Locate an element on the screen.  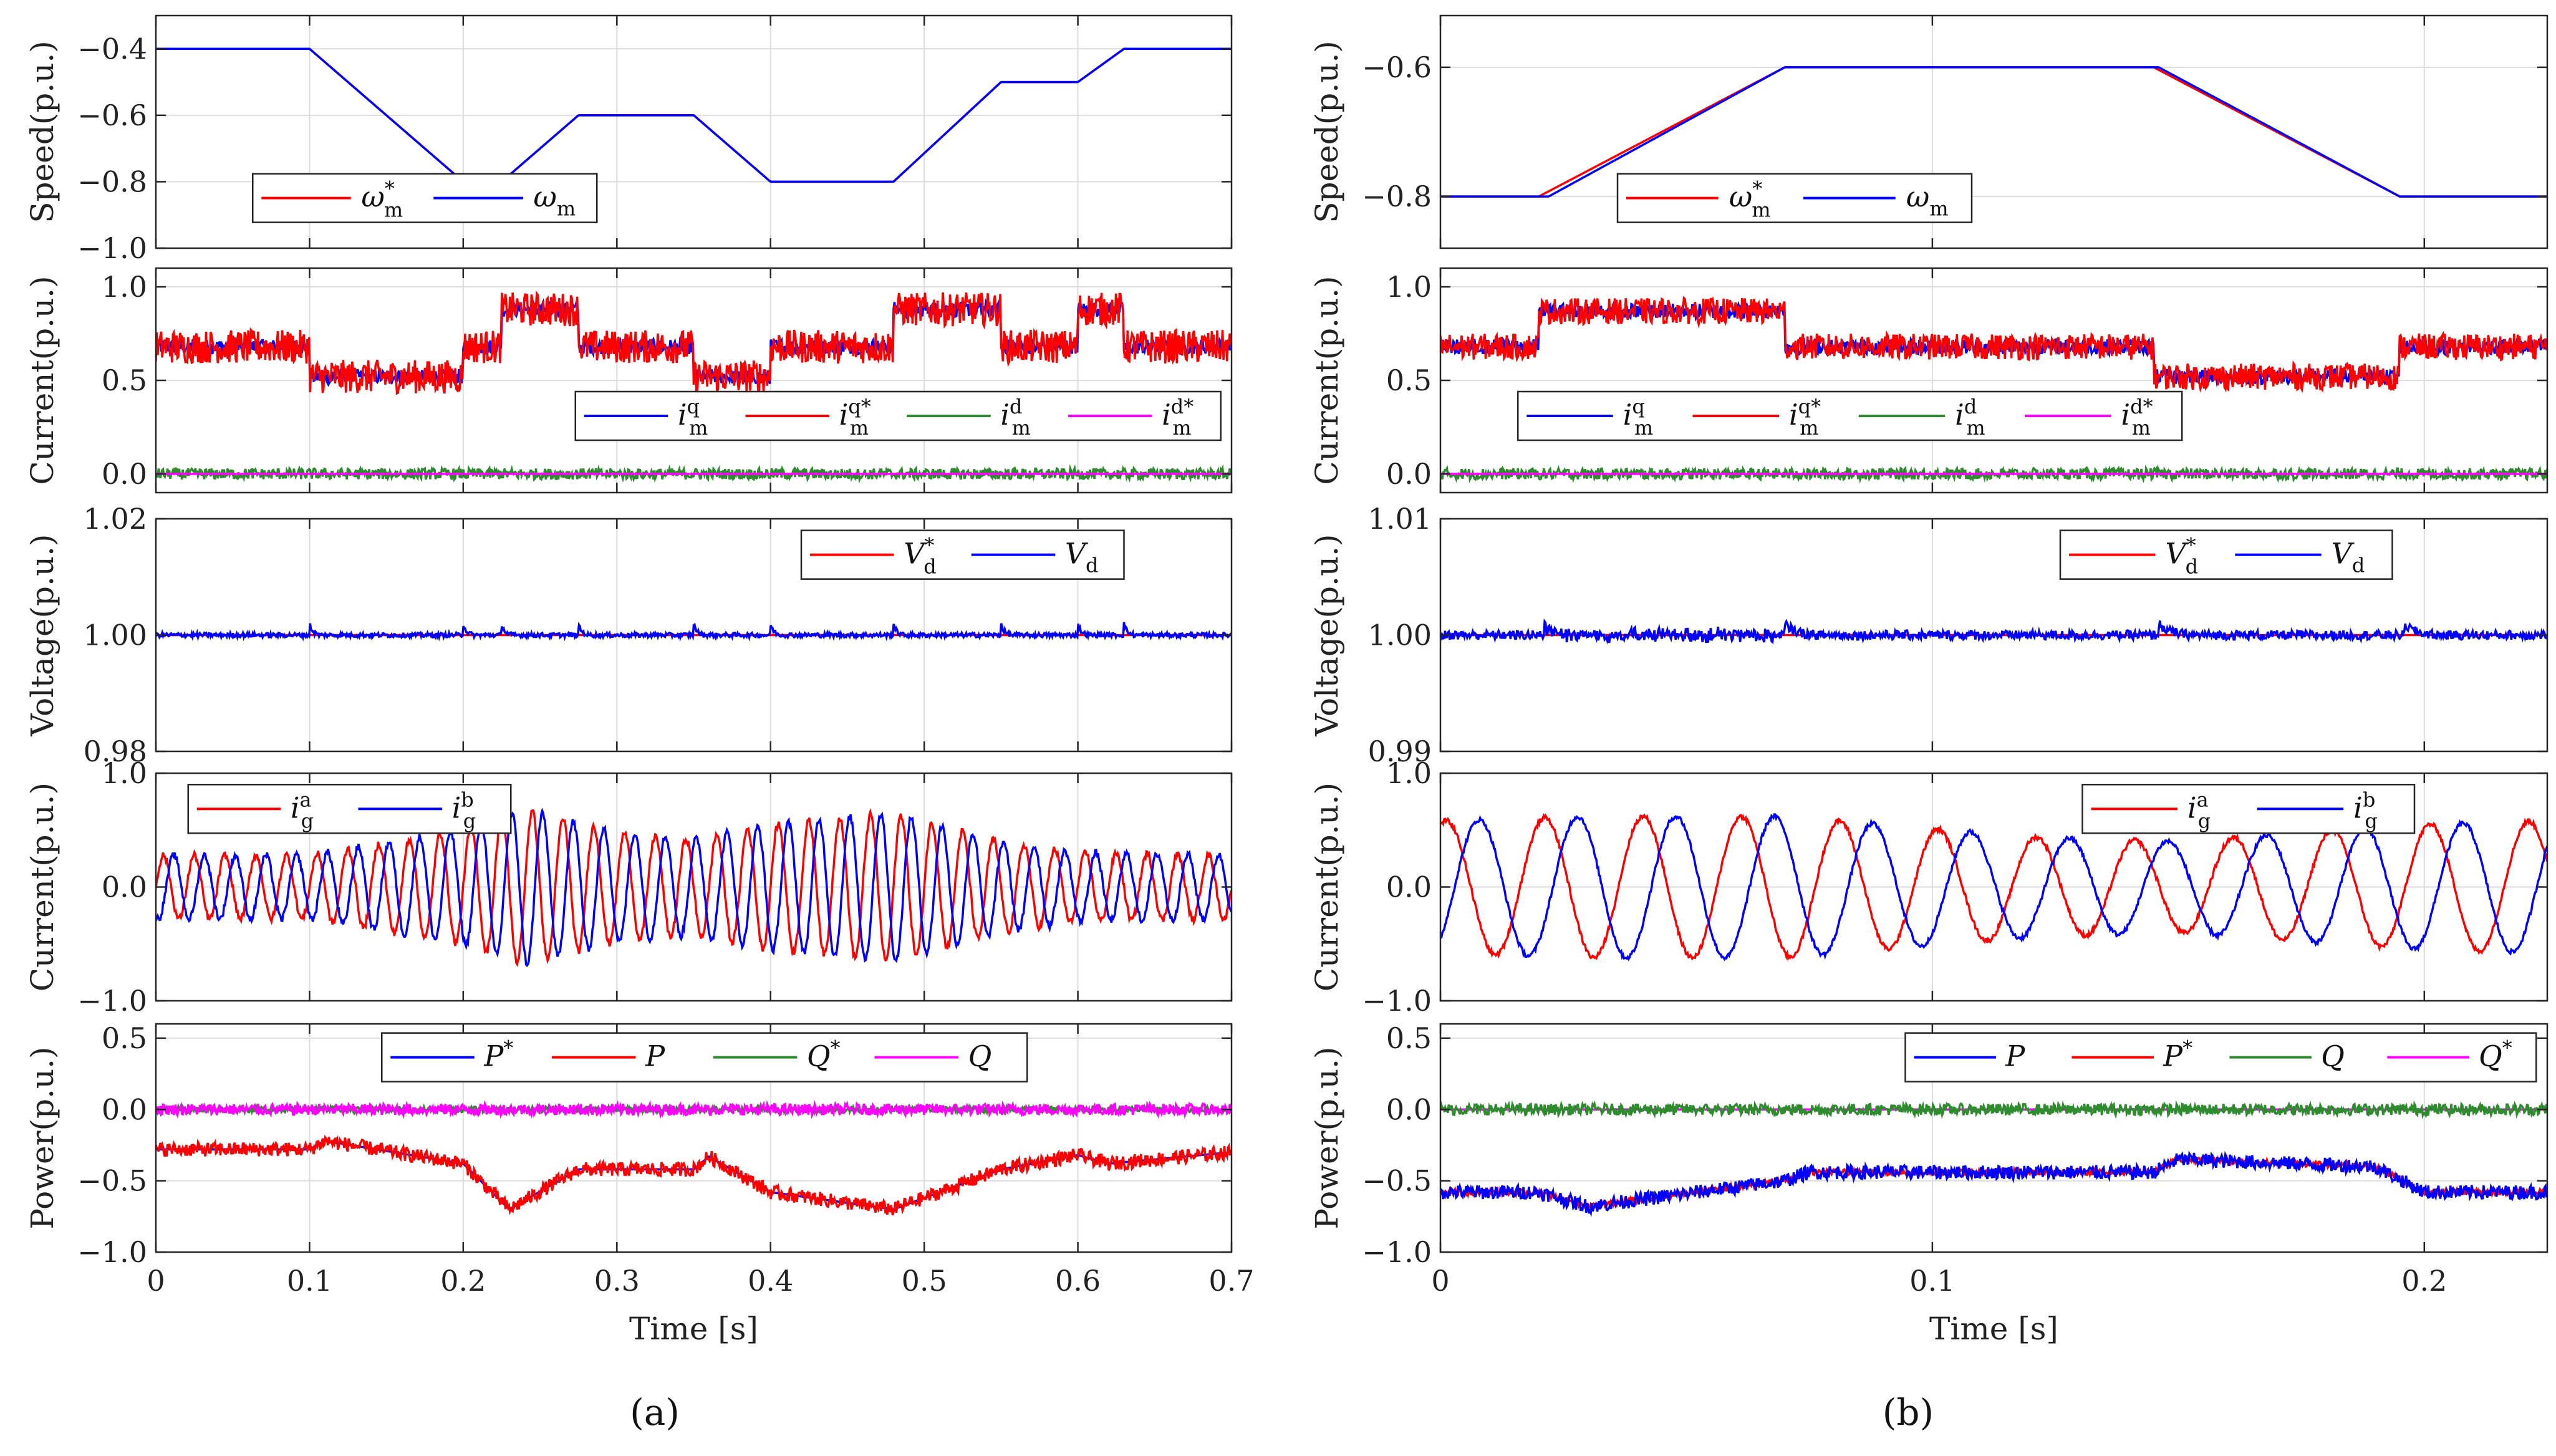
subplot-b-3: 0.99 1.00 1.01 Voltage(p.u.) V* d Vd is located at coordinates (1929, 635).